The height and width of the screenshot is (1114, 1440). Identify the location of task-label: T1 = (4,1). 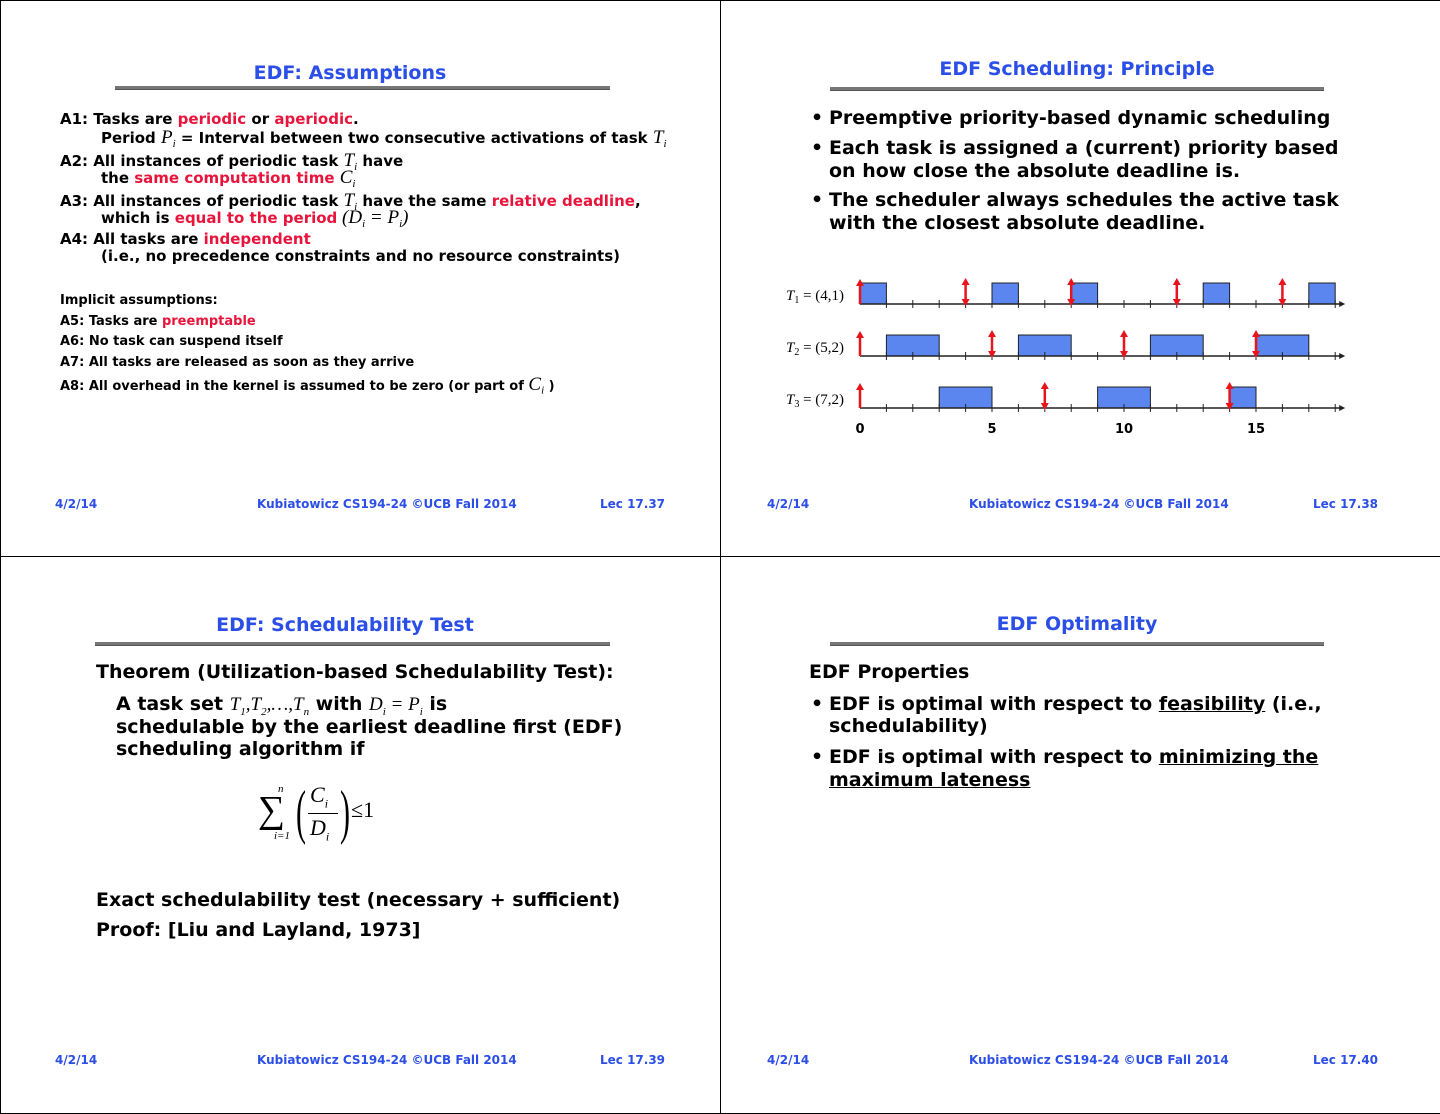
(815, 297).